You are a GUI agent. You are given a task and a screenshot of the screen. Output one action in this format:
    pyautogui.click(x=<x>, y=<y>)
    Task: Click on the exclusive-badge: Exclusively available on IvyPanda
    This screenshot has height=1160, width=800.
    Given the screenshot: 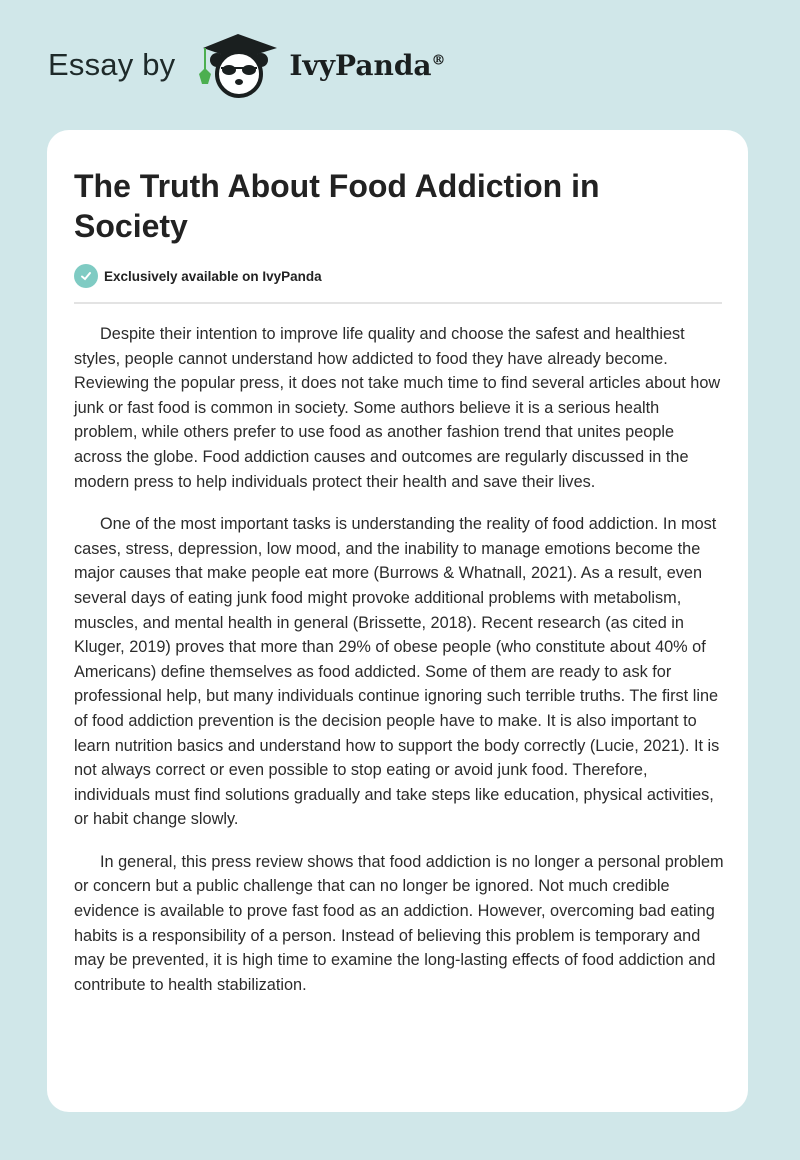 What is the action you would take?
    pyautogui.click(x=198, y=276)
    